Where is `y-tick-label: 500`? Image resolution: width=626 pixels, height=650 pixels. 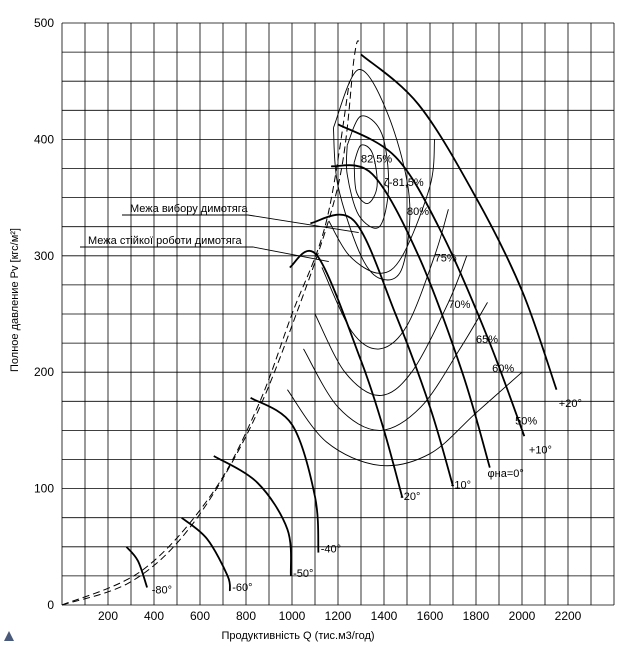 y-tick-label: 500 is located at coordinates (44, 23).